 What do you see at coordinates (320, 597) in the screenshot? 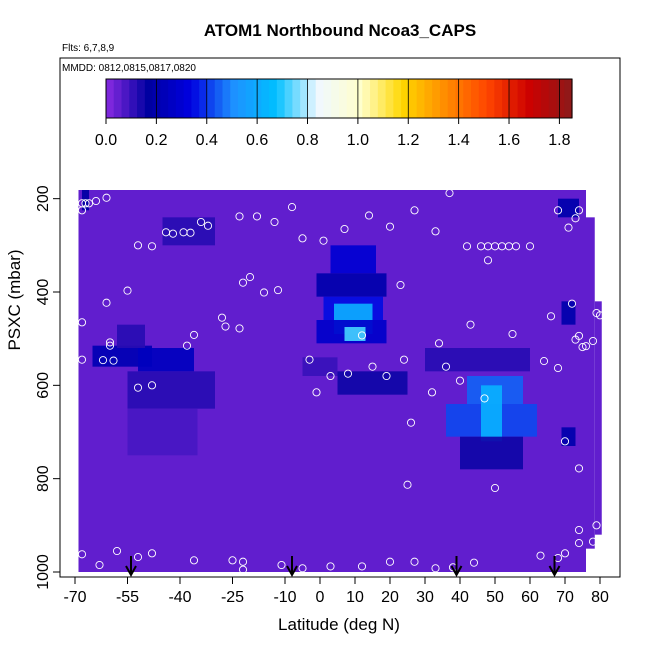
I see `x-tick-label: 0` at bounding box center [320, 597].